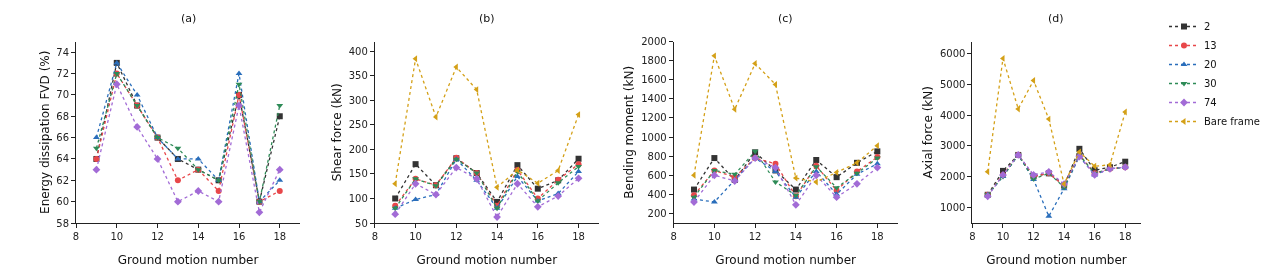  Describe the element at coordinates (63, 52) in the screenshot. I see `y-tick-label: 74` at that location.